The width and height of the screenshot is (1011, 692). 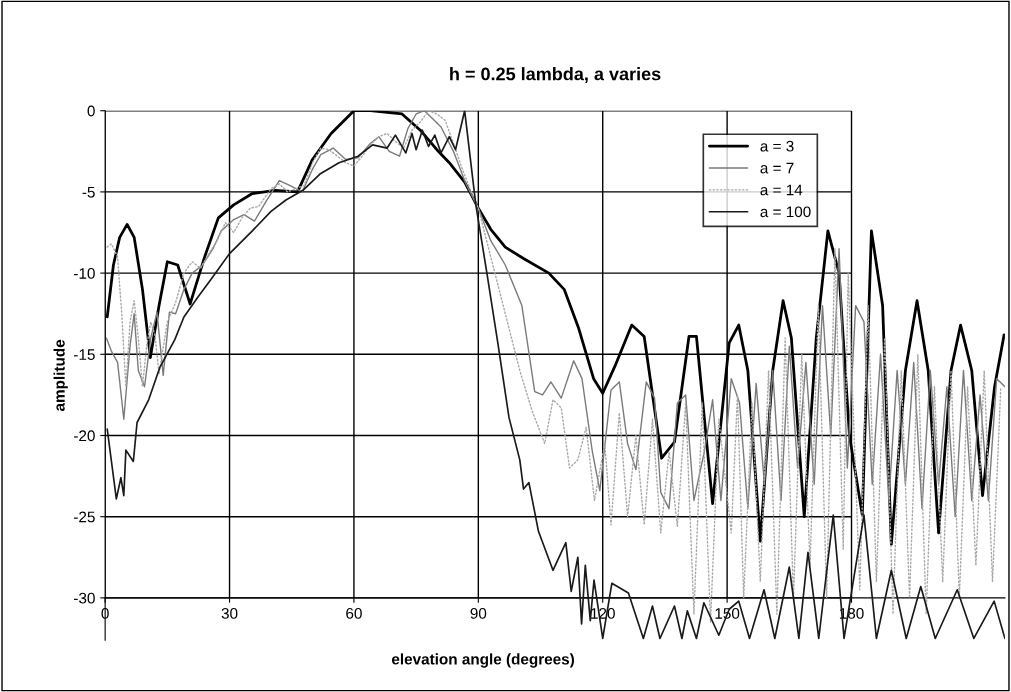 What do you see at coordinates (785, 212) in the screenshot?
I see `legend-label: a = 100` at bounding box center [785, 212].